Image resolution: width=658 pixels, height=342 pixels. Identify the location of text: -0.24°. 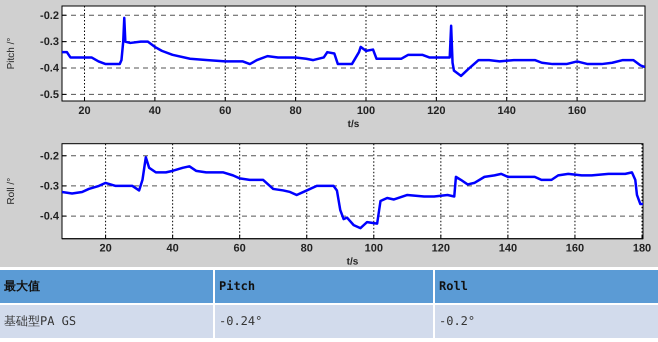
(324, 321).